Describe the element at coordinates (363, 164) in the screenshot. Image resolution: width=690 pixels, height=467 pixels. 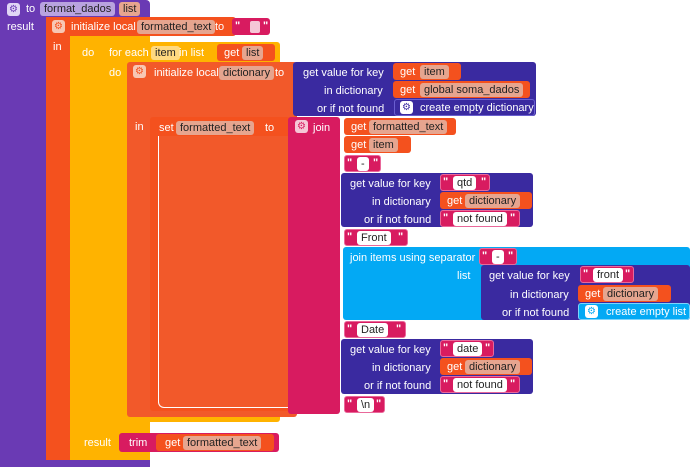
I see `text-dash-1: -` at that location.